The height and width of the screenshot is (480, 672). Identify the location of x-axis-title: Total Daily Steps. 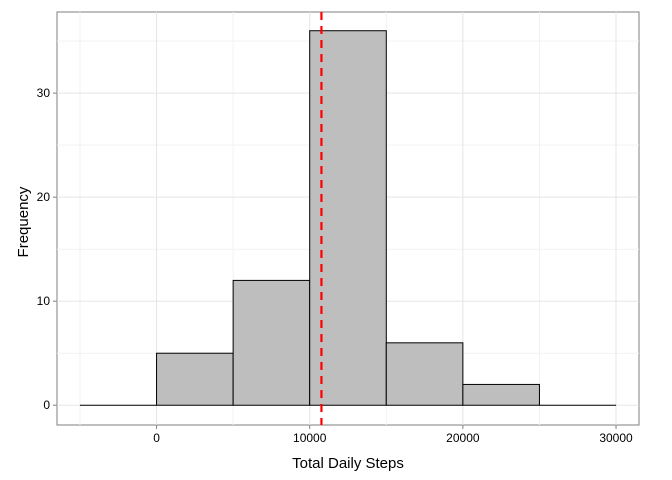
(348, 463).